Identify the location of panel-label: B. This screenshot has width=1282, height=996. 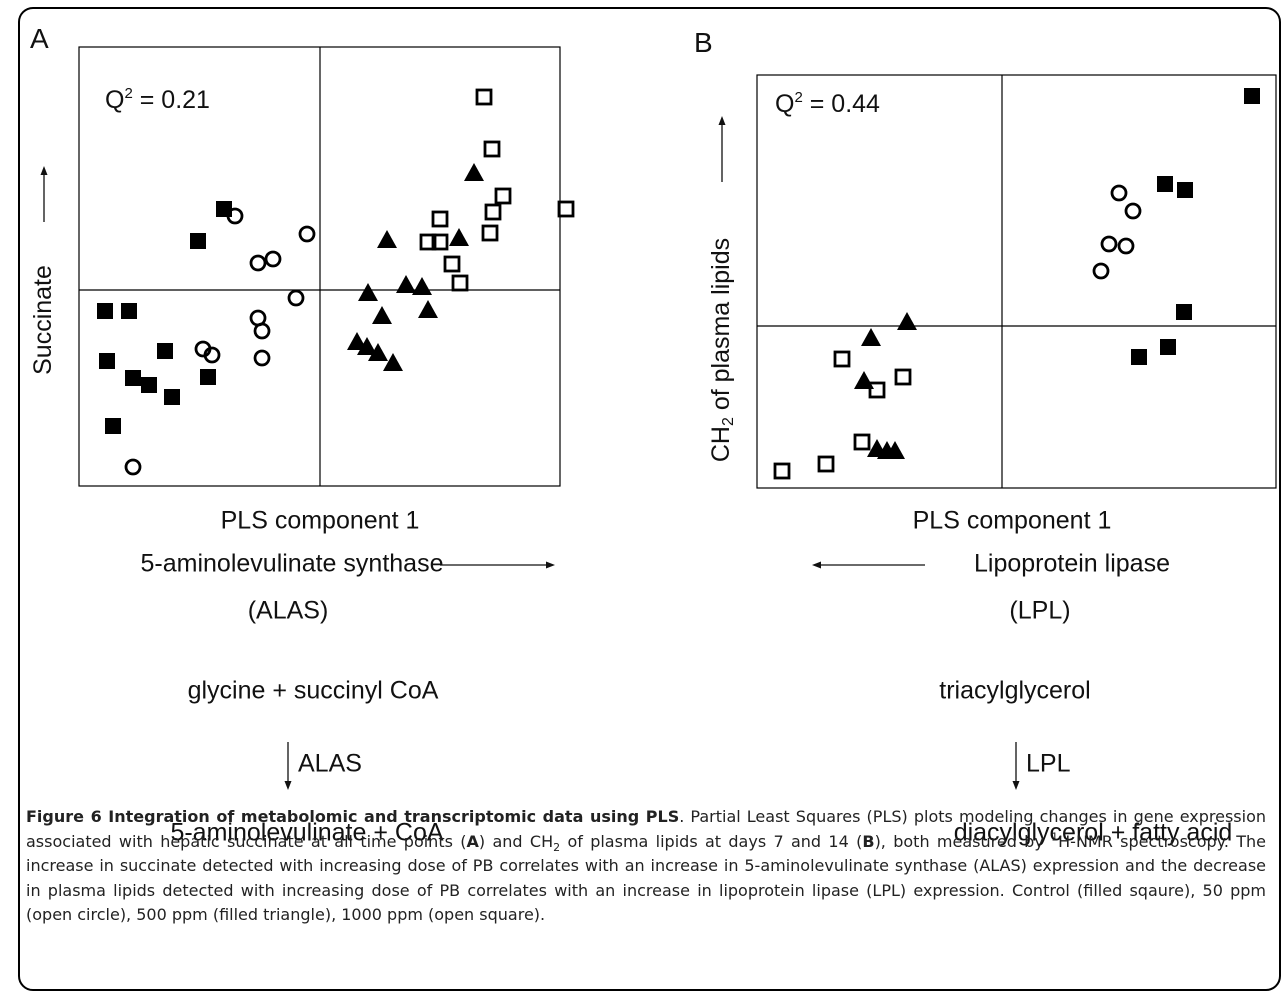
(703, 42).